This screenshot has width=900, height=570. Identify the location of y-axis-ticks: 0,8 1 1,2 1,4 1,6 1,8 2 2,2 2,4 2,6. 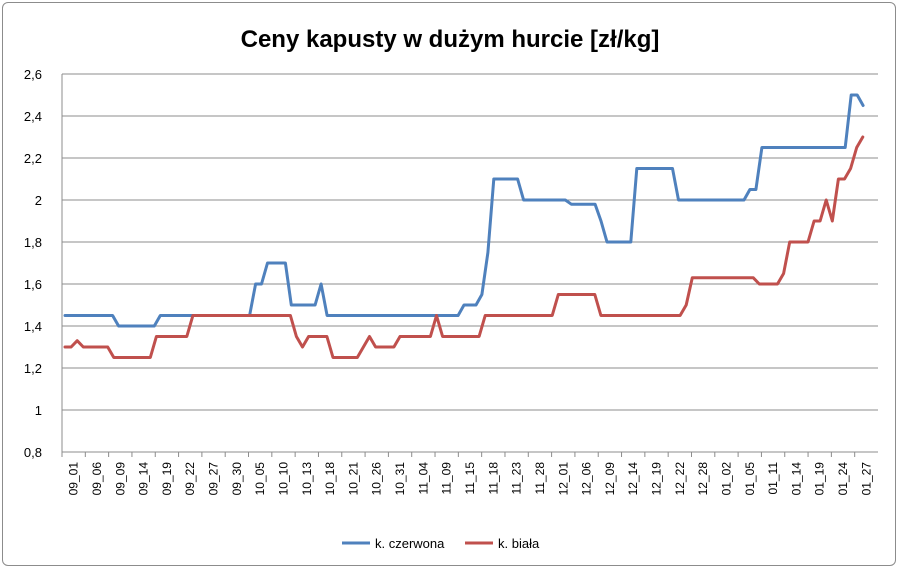
(33, 263).